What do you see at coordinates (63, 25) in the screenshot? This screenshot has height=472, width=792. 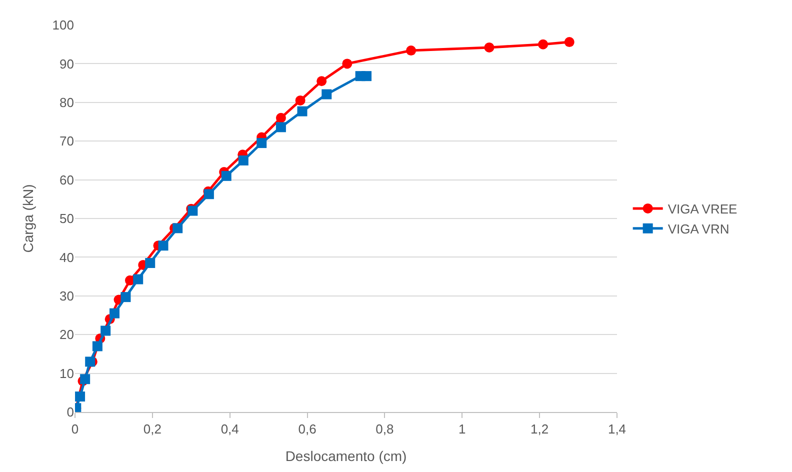 I see `y-tick-label: 100` at bounding box center [63, 25].